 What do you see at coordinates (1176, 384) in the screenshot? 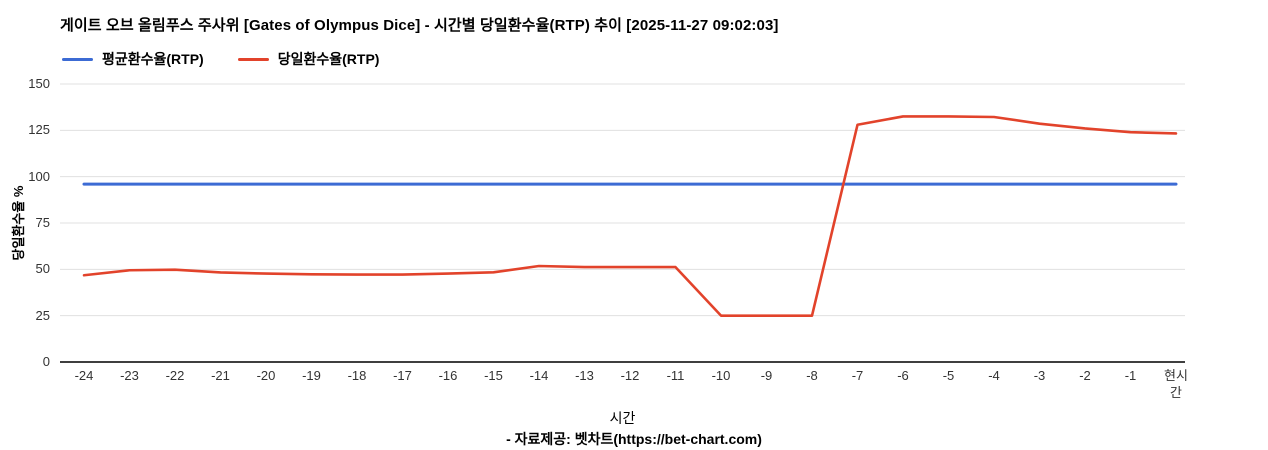
I see `x-tick-label: 현시간` at bounding box center [1176, 384].